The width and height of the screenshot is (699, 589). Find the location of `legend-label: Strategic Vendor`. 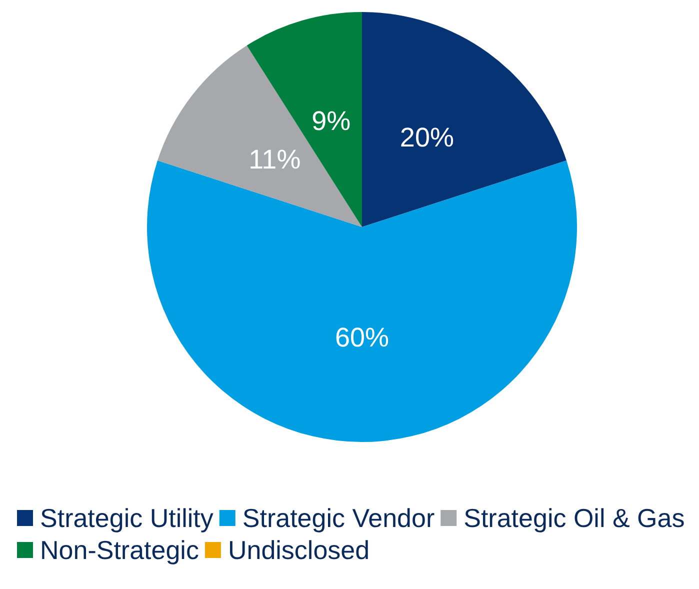

legend-label: Strategic Vendor is located at coordinates (338, 518).